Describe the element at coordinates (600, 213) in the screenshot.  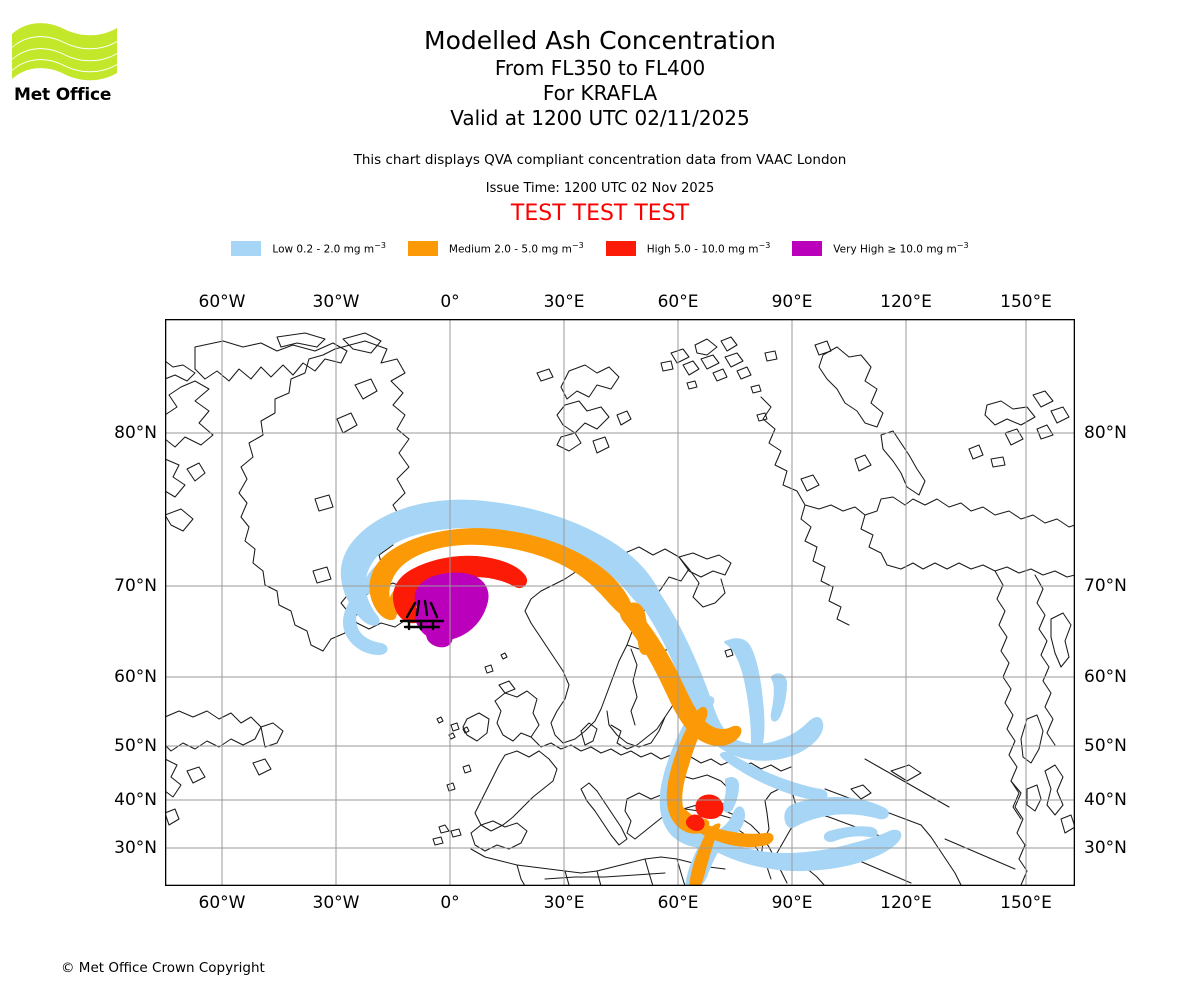
I see `test-banner: TEST TEST TEST` at that location.